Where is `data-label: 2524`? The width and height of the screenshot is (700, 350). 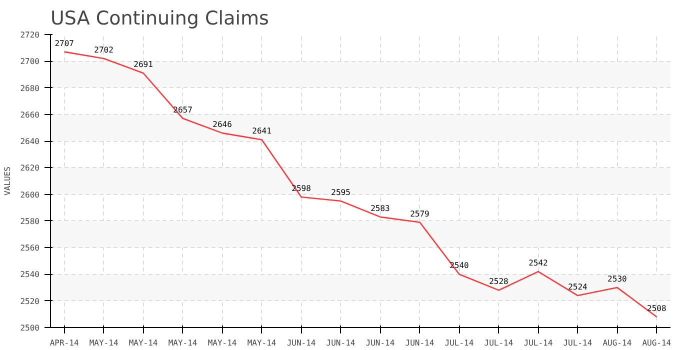 data-label: 2524 is located at coordinates (578, 287).